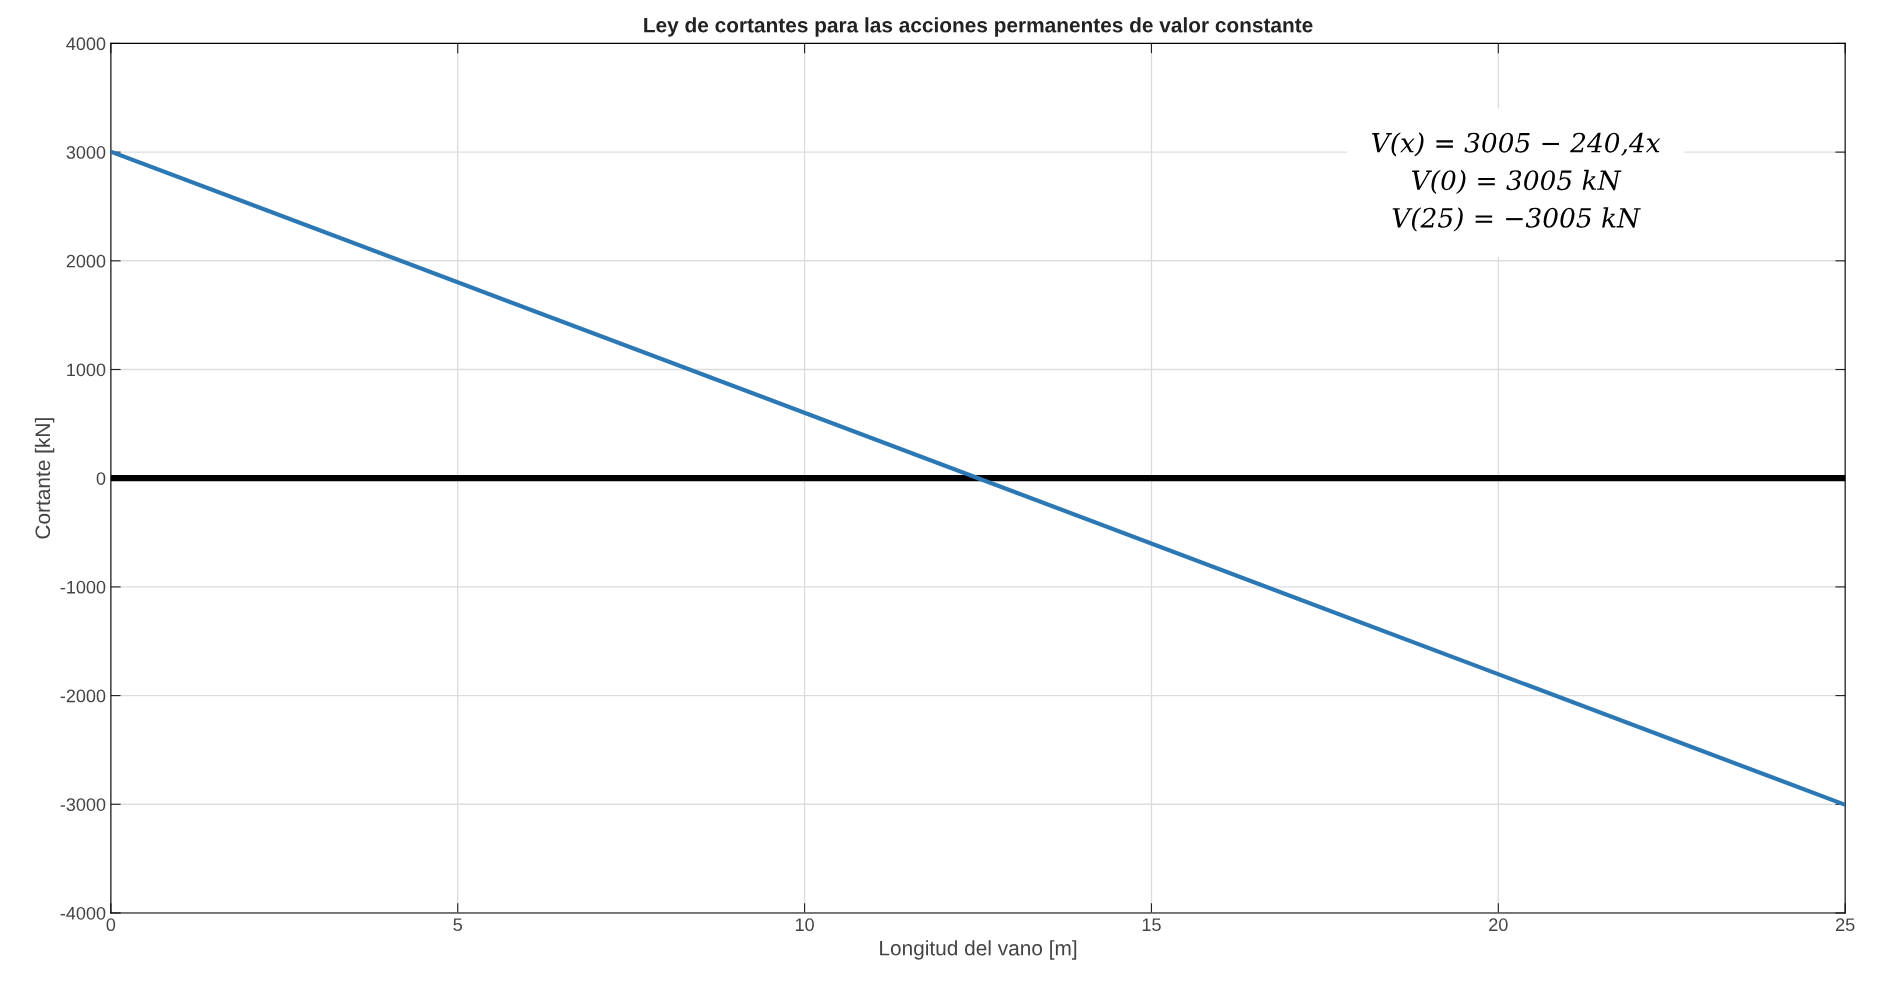  Describe the element at coordinates (86, 261) in the screenshot. I see `y-tick-label: 2000` at that location.